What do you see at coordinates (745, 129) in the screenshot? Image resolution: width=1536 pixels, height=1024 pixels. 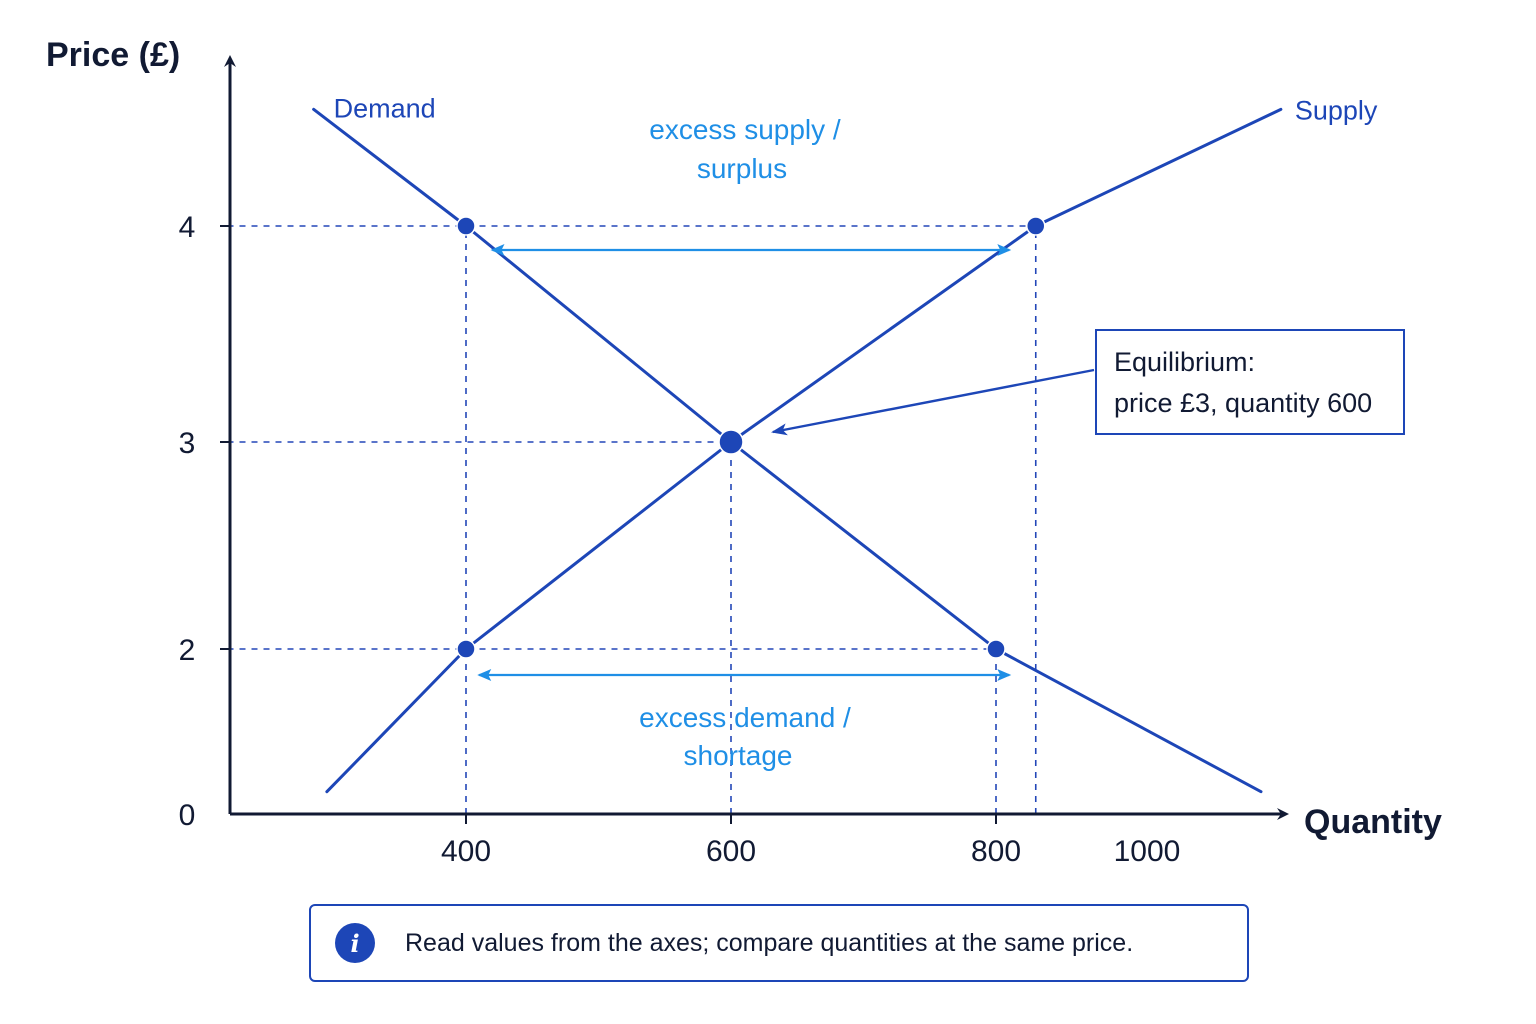 I see `excess-supply-label: excess supply /` at bounding box center [745, 129].